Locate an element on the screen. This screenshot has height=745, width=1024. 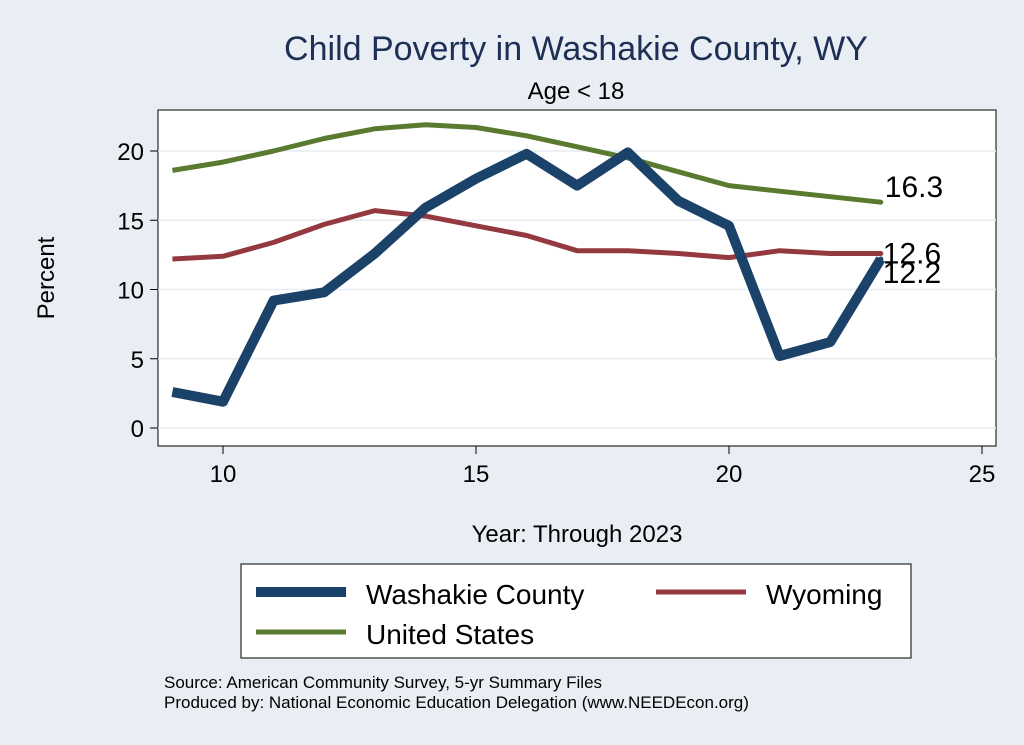
legend-label-wyoming: Wyoming is located at coordinates (824, 594).